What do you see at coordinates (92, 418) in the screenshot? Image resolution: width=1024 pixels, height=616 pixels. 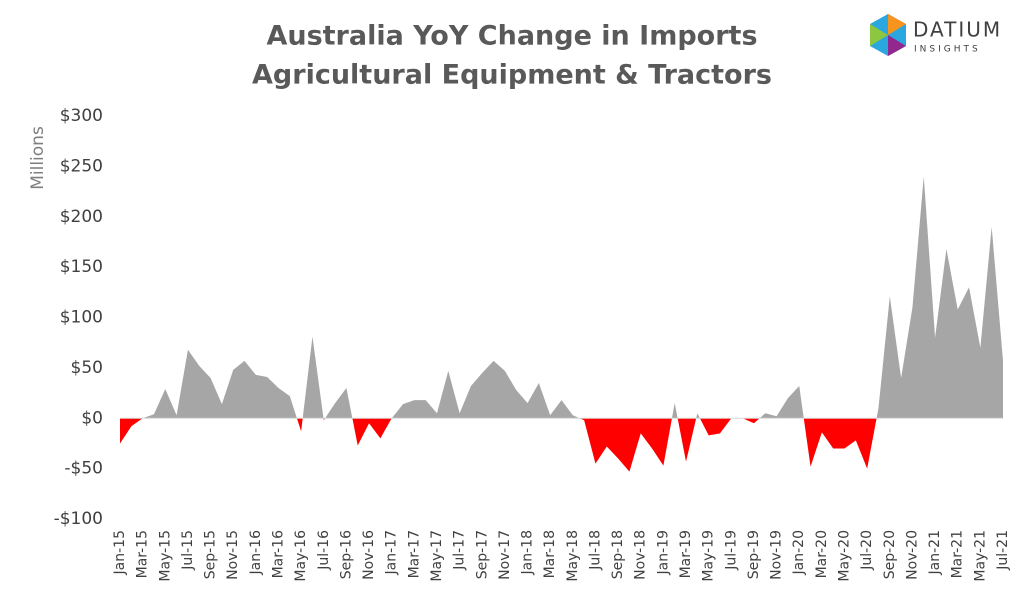 I see `y-tick-label: $0` at bounding box center [92, 418].